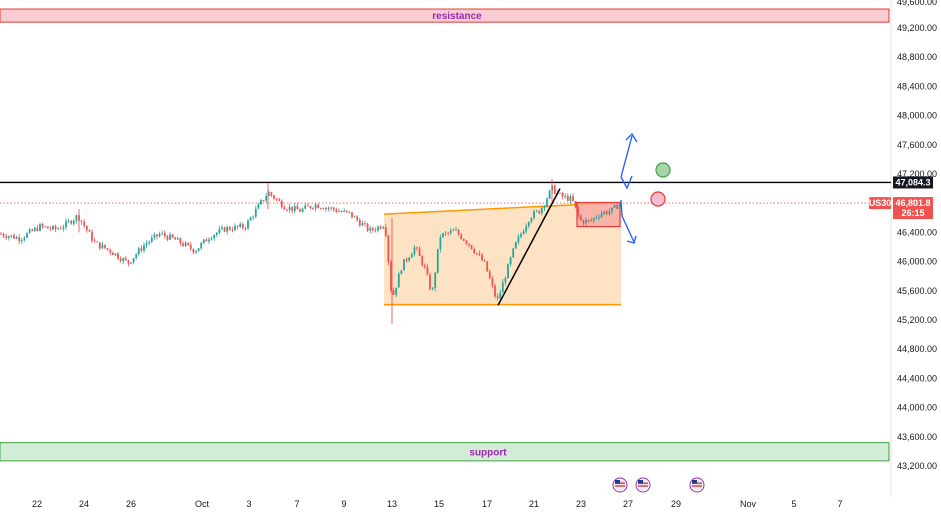  What do you see at coordinates (470, 507) in the screenshot?
I see `time-axis` at bounding box center [470, 507].